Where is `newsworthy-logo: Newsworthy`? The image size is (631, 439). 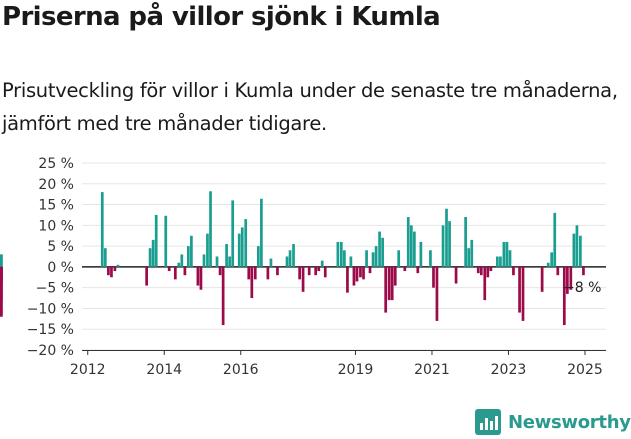 newsworthy-logo: Newsworthy is located at coordinates (553, 422).